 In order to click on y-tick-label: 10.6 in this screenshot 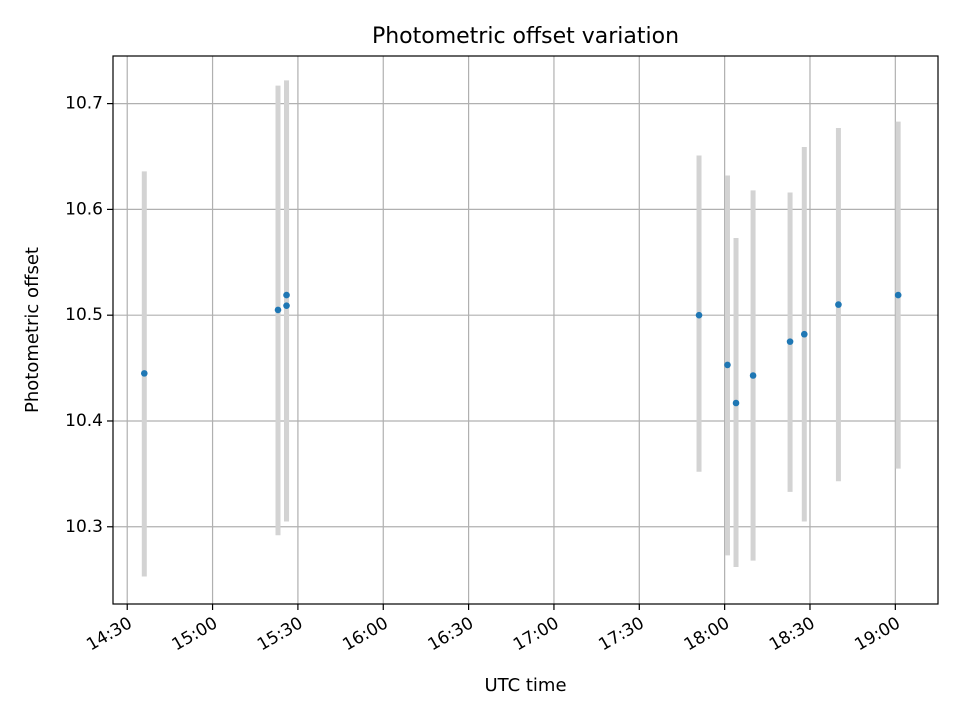, I will do `click(84, 209)`.